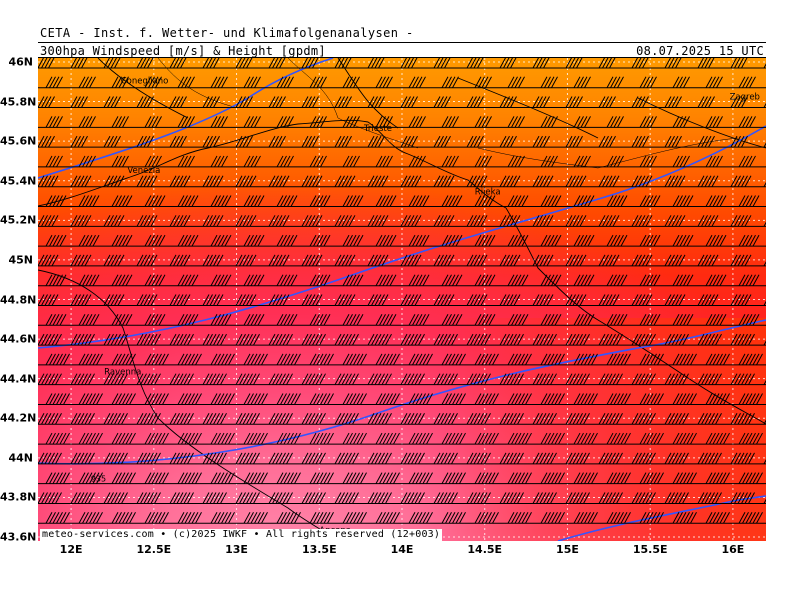 This screenshot has width=800, height=600. Describe the element at coordinates (122, 373) in the screenshot. I see `city-label: Ravenna` at that location.